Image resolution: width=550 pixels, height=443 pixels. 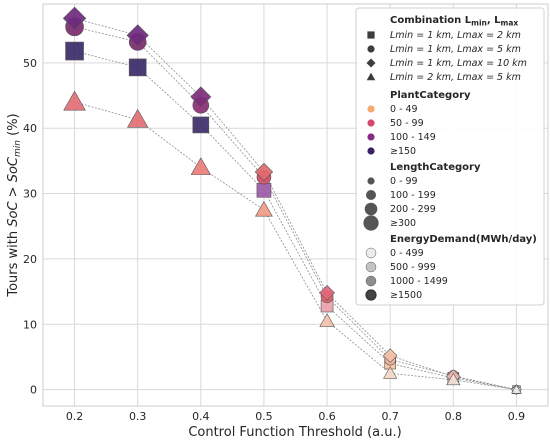 What do you see at coordinates (404, 181) in the screenshot?
I see `legend-label-length-0-99: 0 - 99` at bounding box center [404, 181].